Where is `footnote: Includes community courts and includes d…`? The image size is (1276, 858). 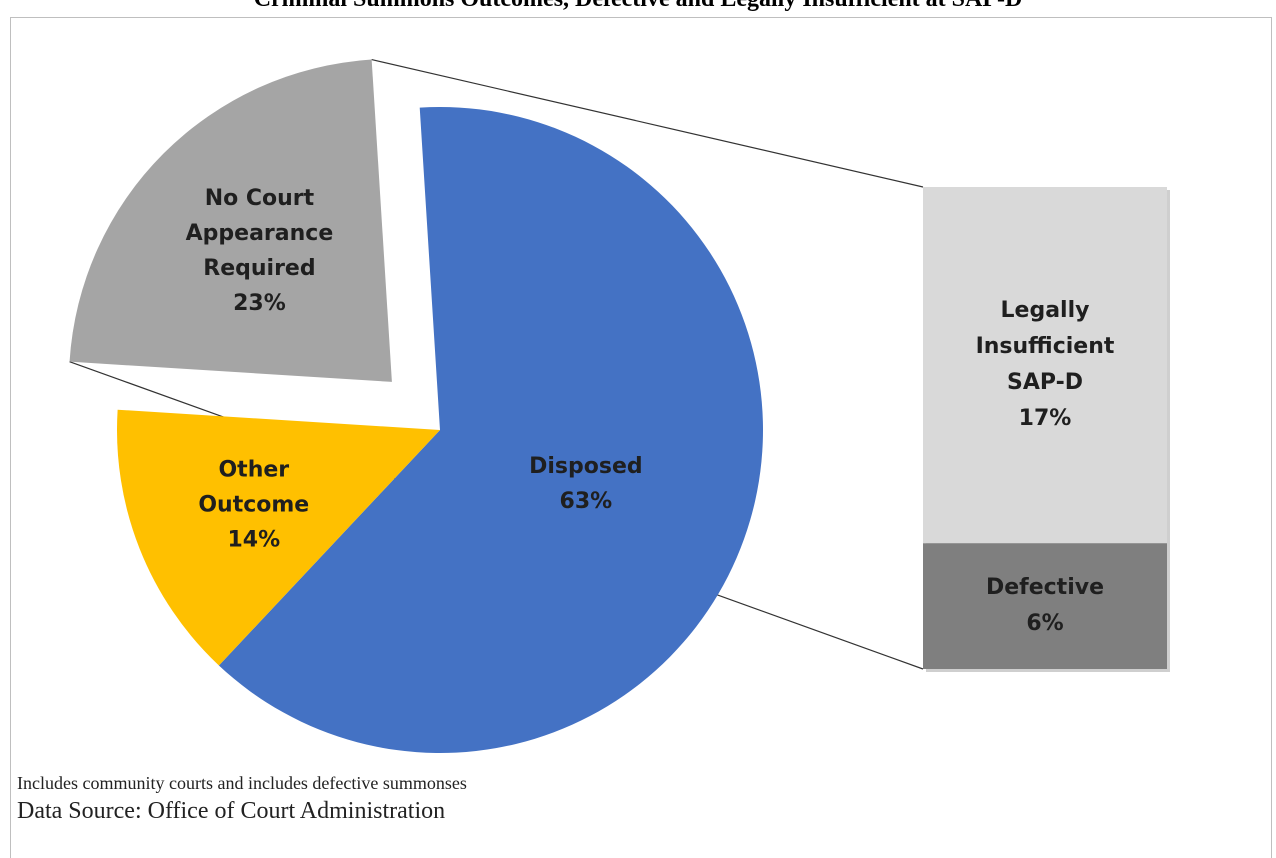
footnote: Includes community courts and includes d… is located at coordinates (242, 783).